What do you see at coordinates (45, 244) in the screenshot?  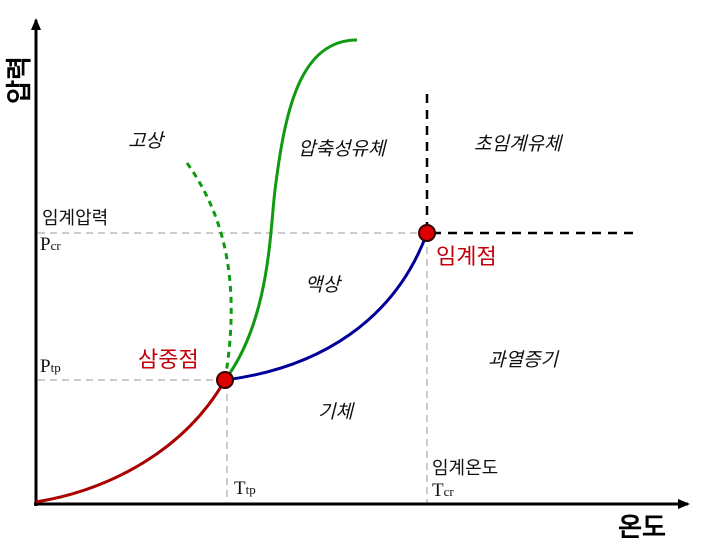 I see `p-cr-symbol: P` at bounding box center [45, 244].